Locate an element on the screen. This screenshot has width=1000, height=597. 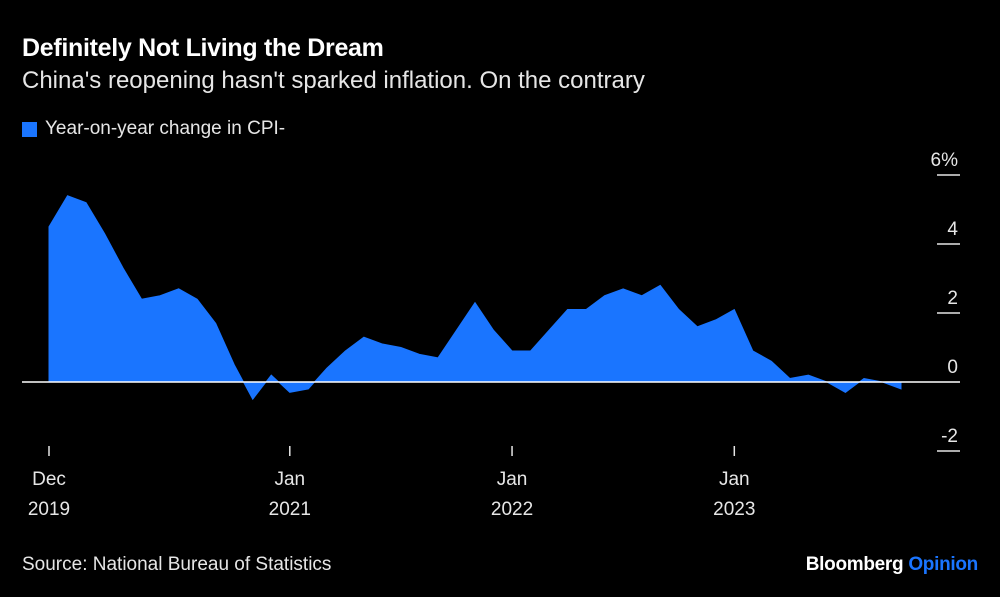
brand-accent: Opinion is located at coordinates (943, 564).